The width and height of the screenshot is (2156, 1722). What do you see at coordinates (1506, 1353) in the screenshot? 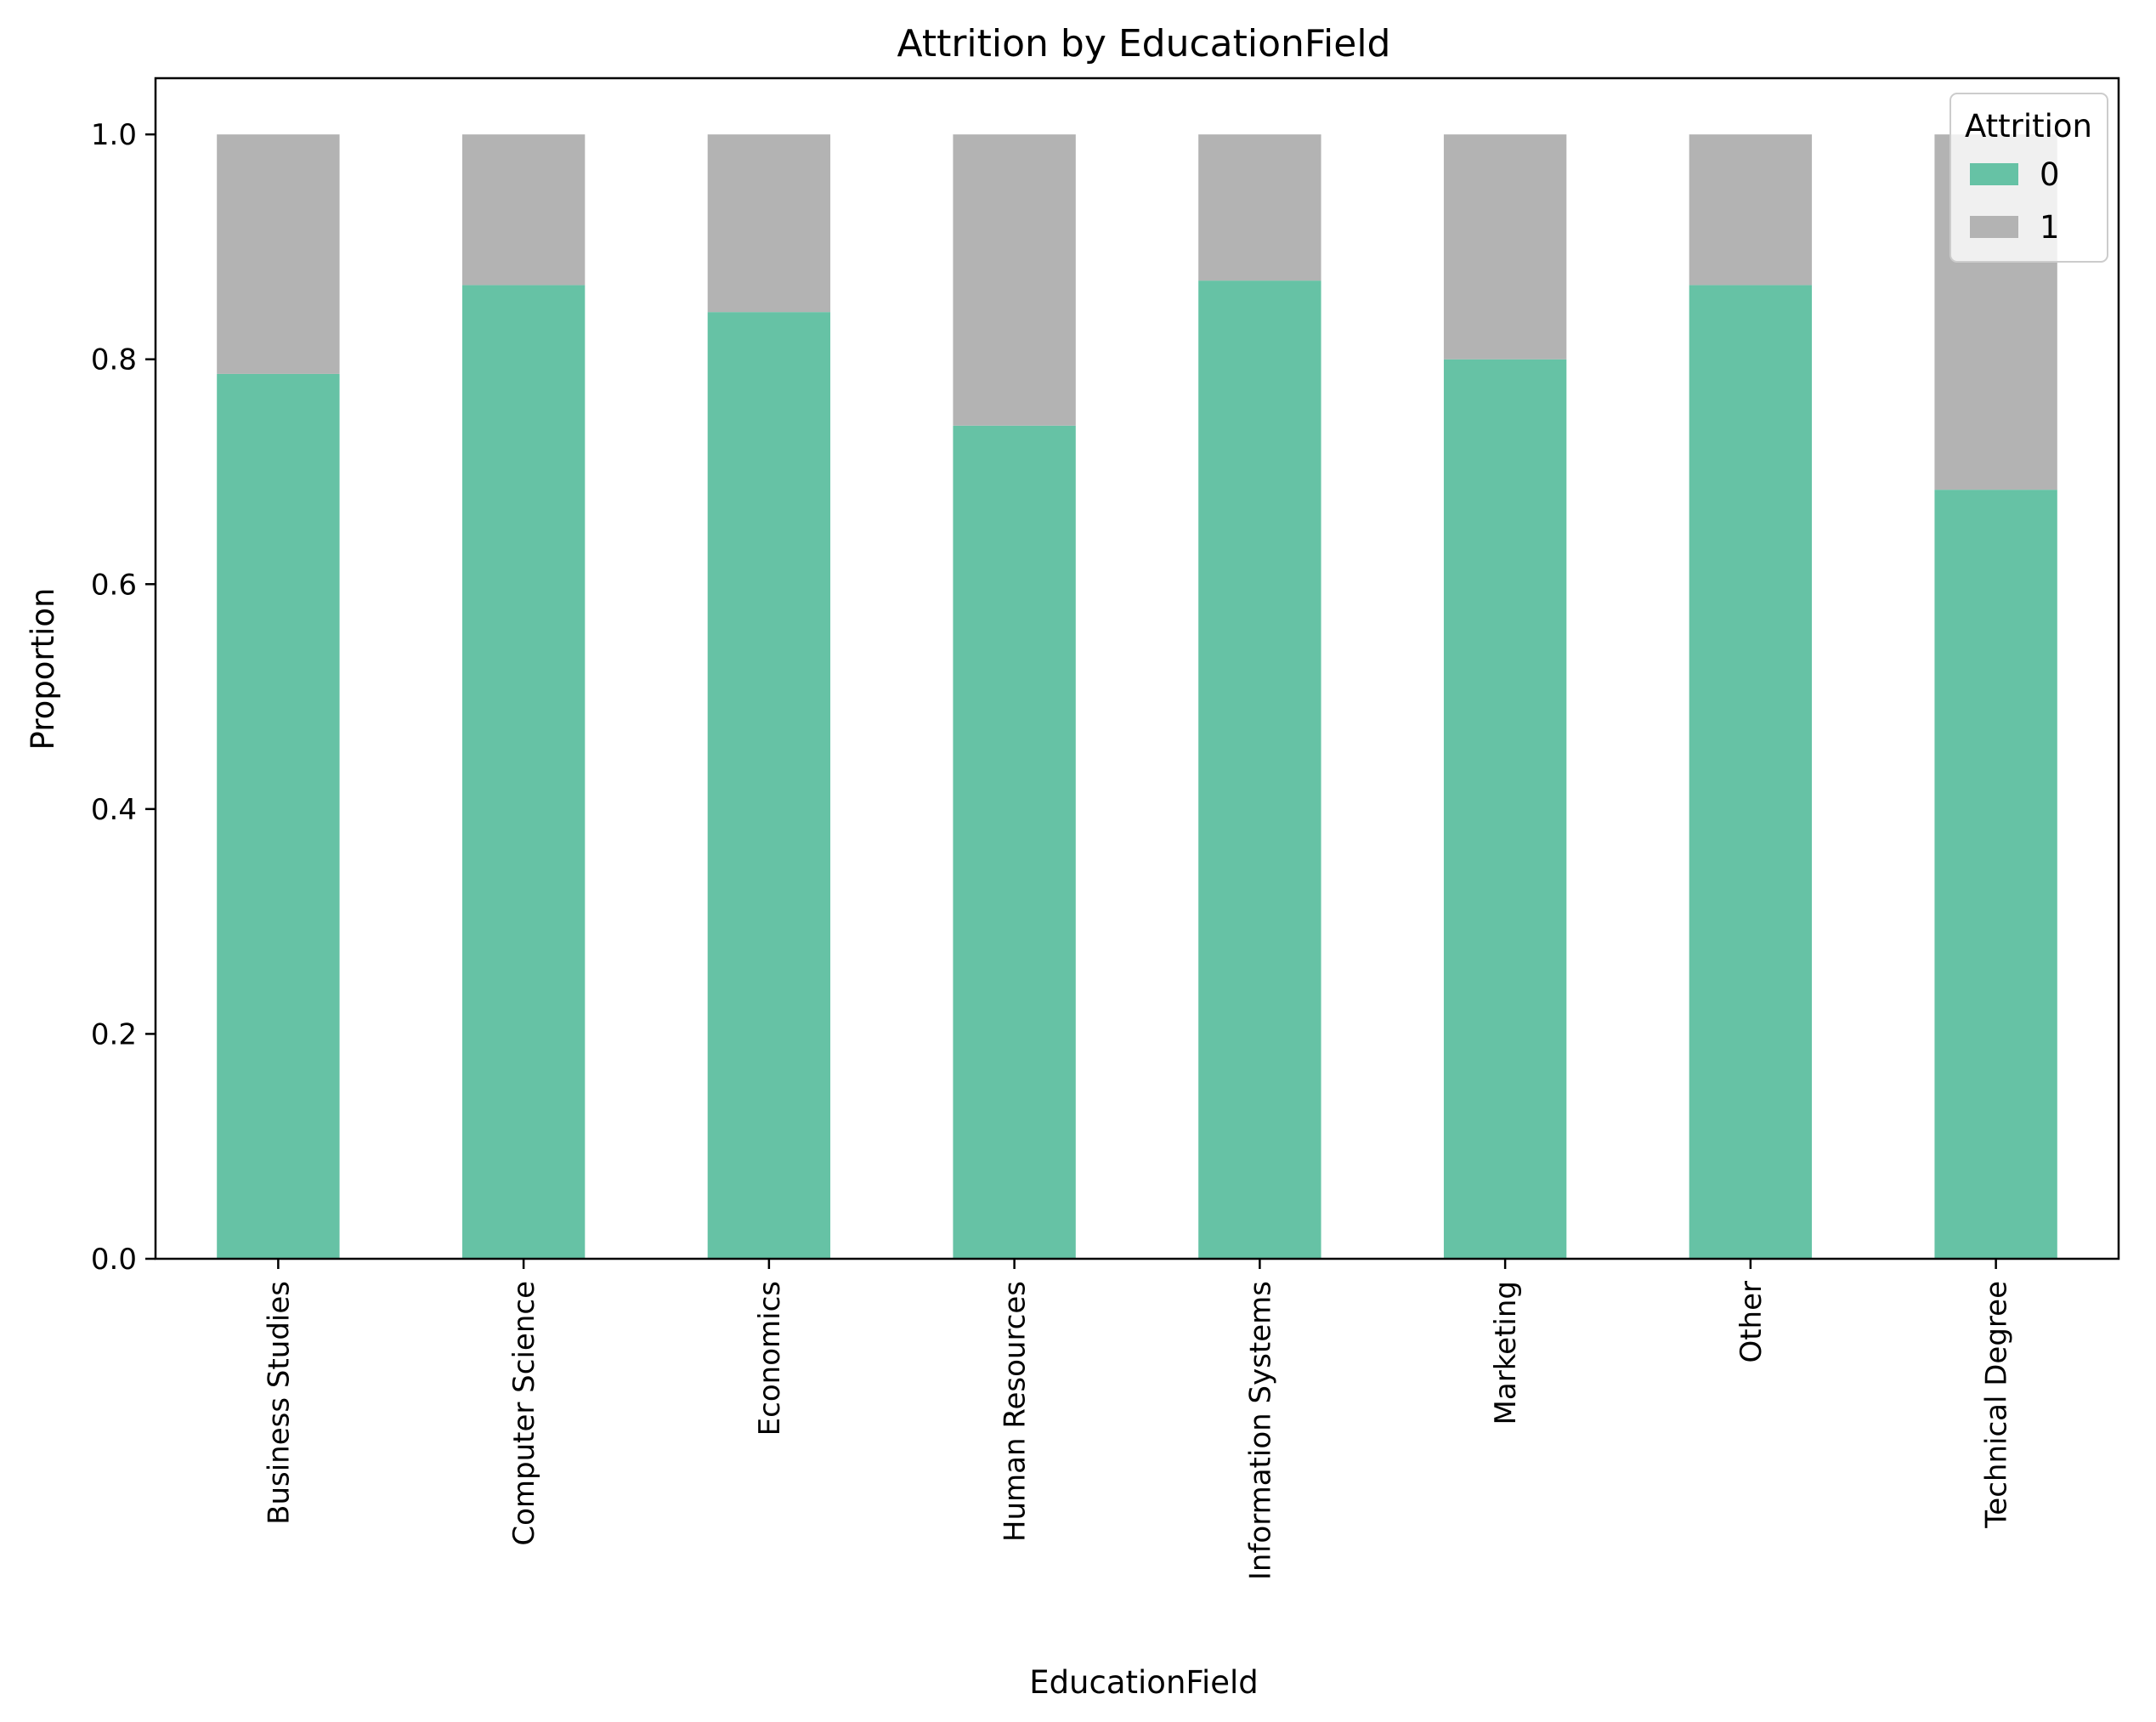
I see `x-tick-label: Marketing` at bounding box center [1506, 1353].